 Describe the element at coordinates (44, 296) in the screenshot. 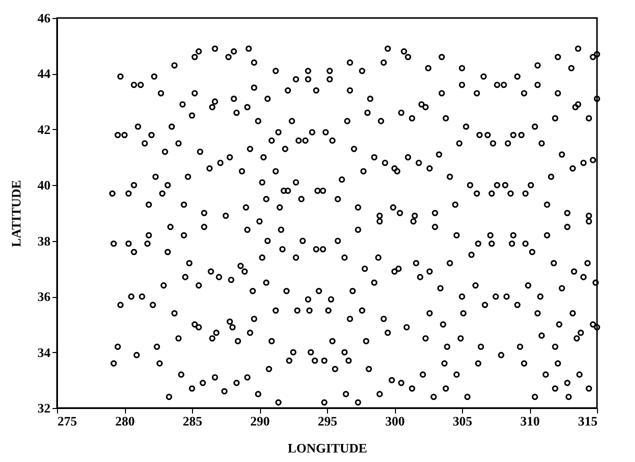

I see `y-tick-label: 36` at that location.